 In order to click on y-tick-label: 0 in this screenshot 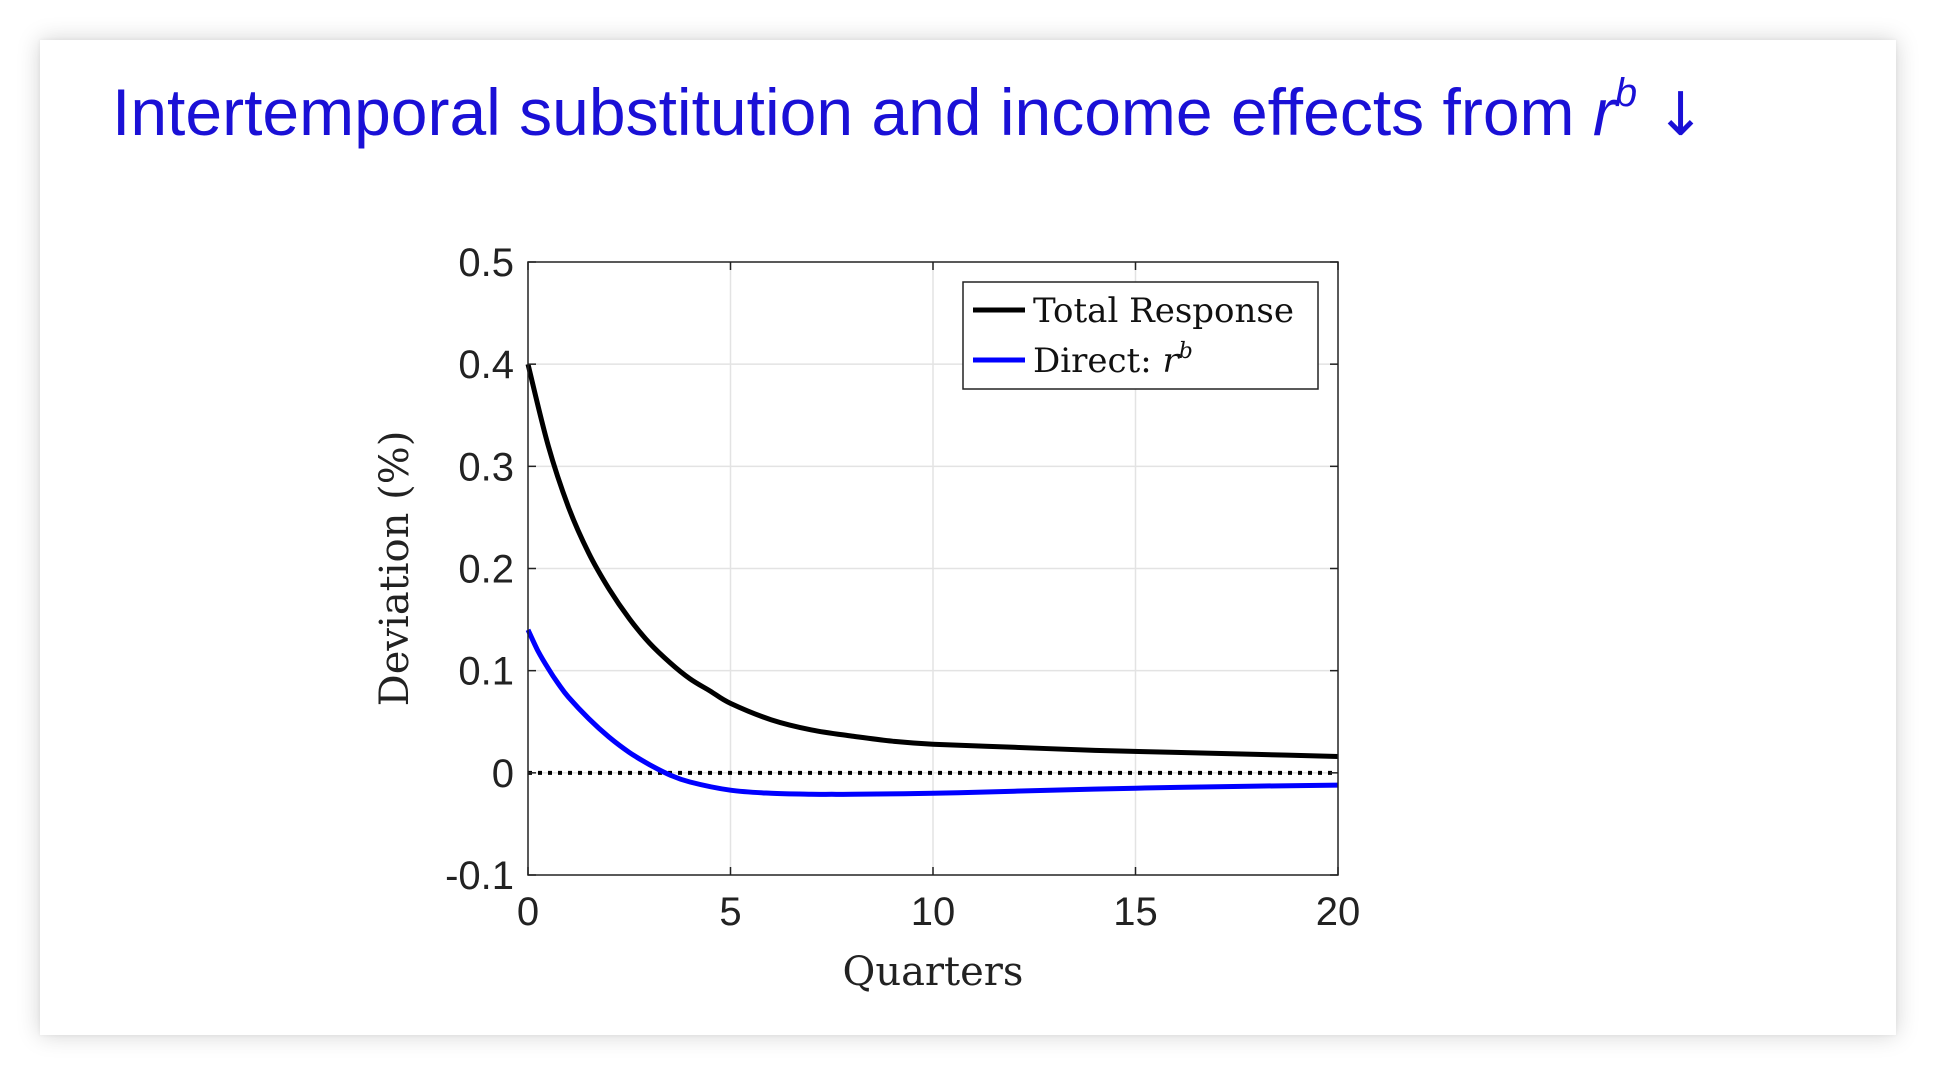, I will do `click(503, 774)`.